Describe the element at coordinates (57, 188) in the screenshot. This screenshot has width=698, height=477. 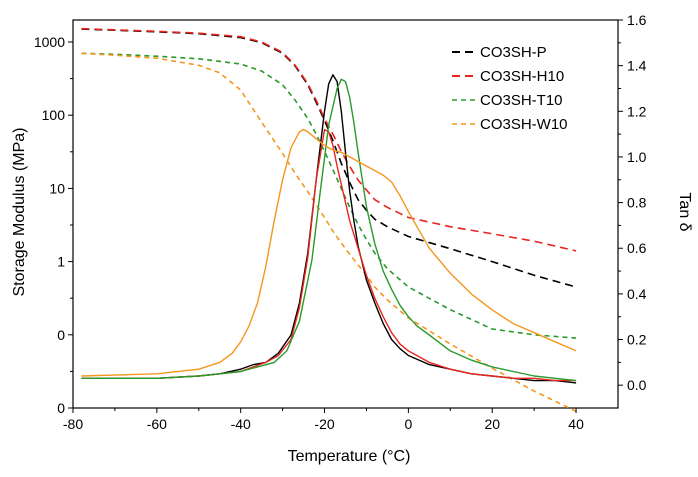
I see `y-left-tick-label: 10` at that location.